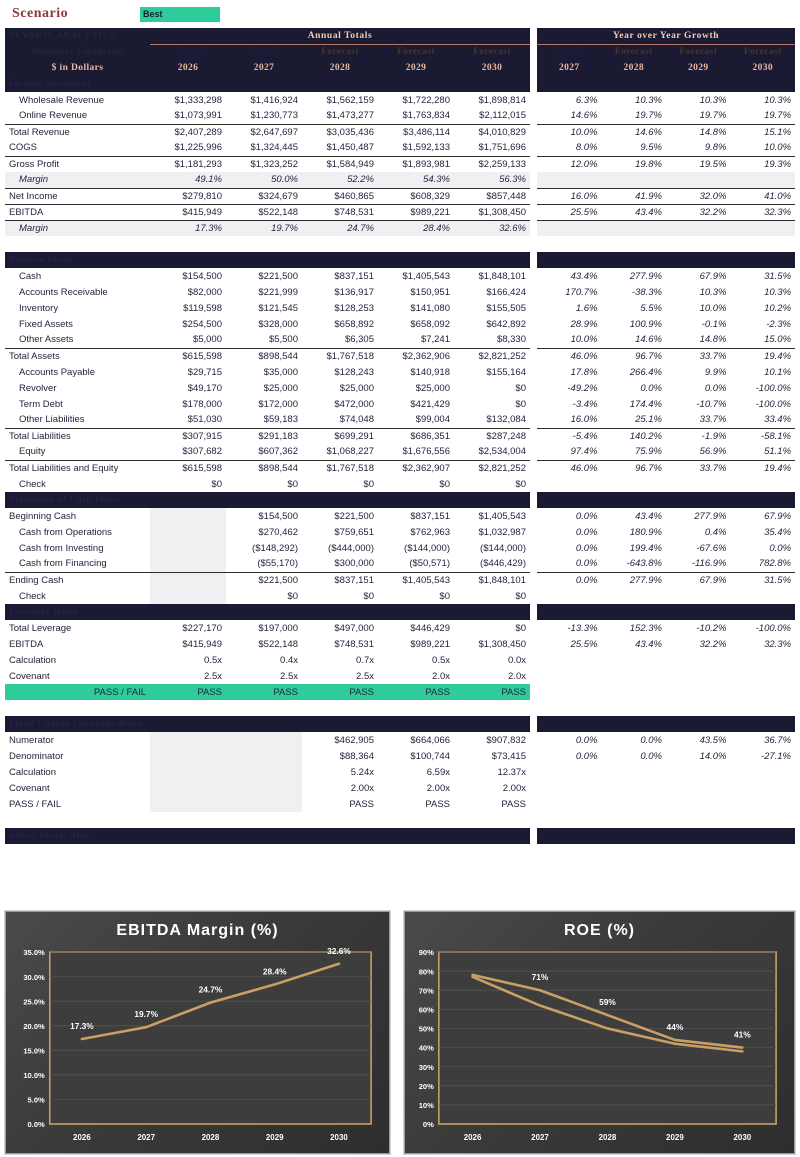  I want to click on svg-text: 20.0%, so click(34, 1026).